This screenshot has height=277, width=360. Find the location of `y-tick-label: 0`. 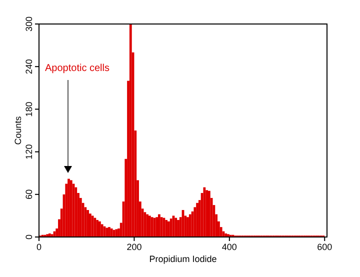

y-tick-label: 0 is located at coordinates (29, 237).